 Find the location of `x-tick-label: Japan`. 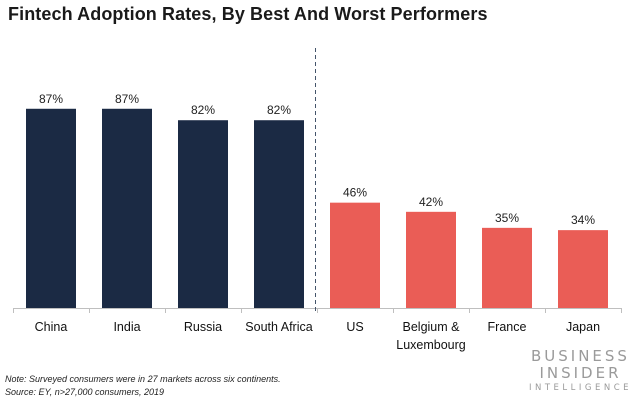

x-tick-label: Japan is located at coordinates (583, 327).